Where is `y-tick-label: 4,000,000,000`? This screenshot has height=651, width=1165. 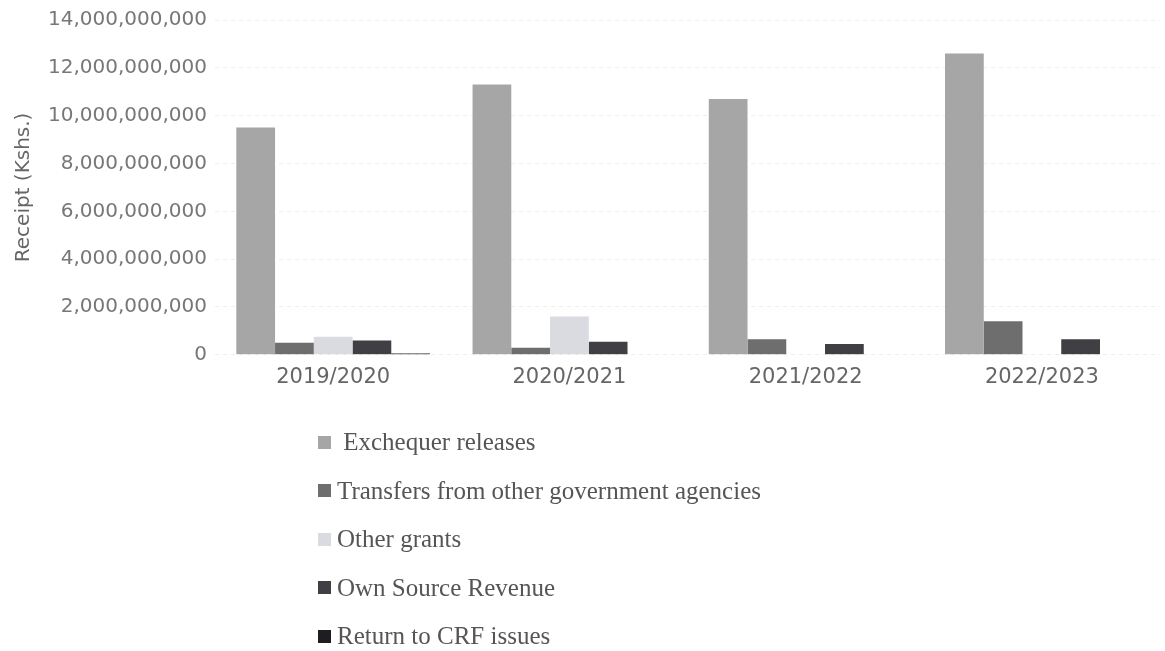 y-tick-label: 4,000,000,000 is located at coordinates (134, 257).